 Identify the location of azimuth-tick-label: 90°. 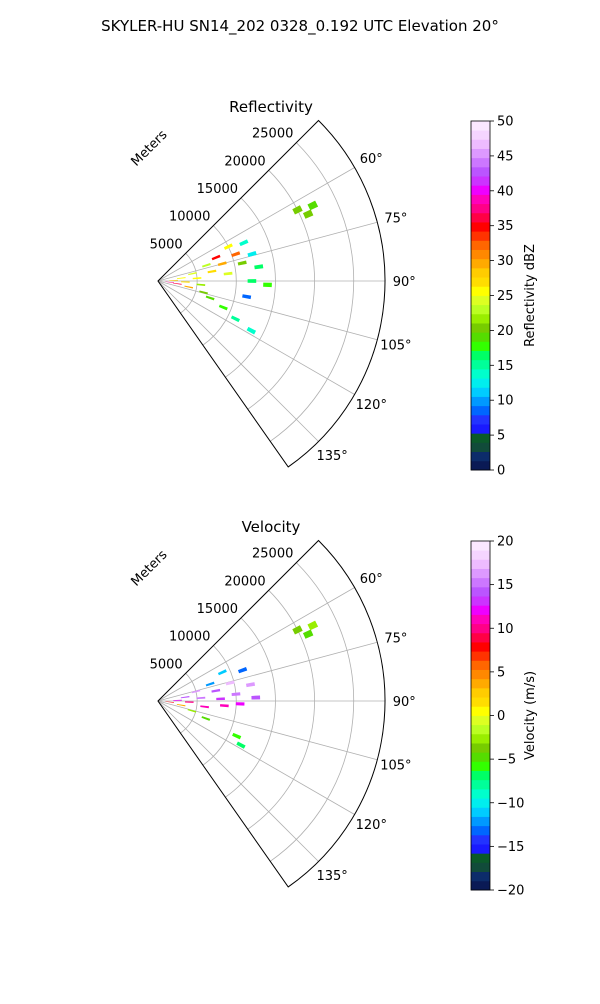
(404, 282).